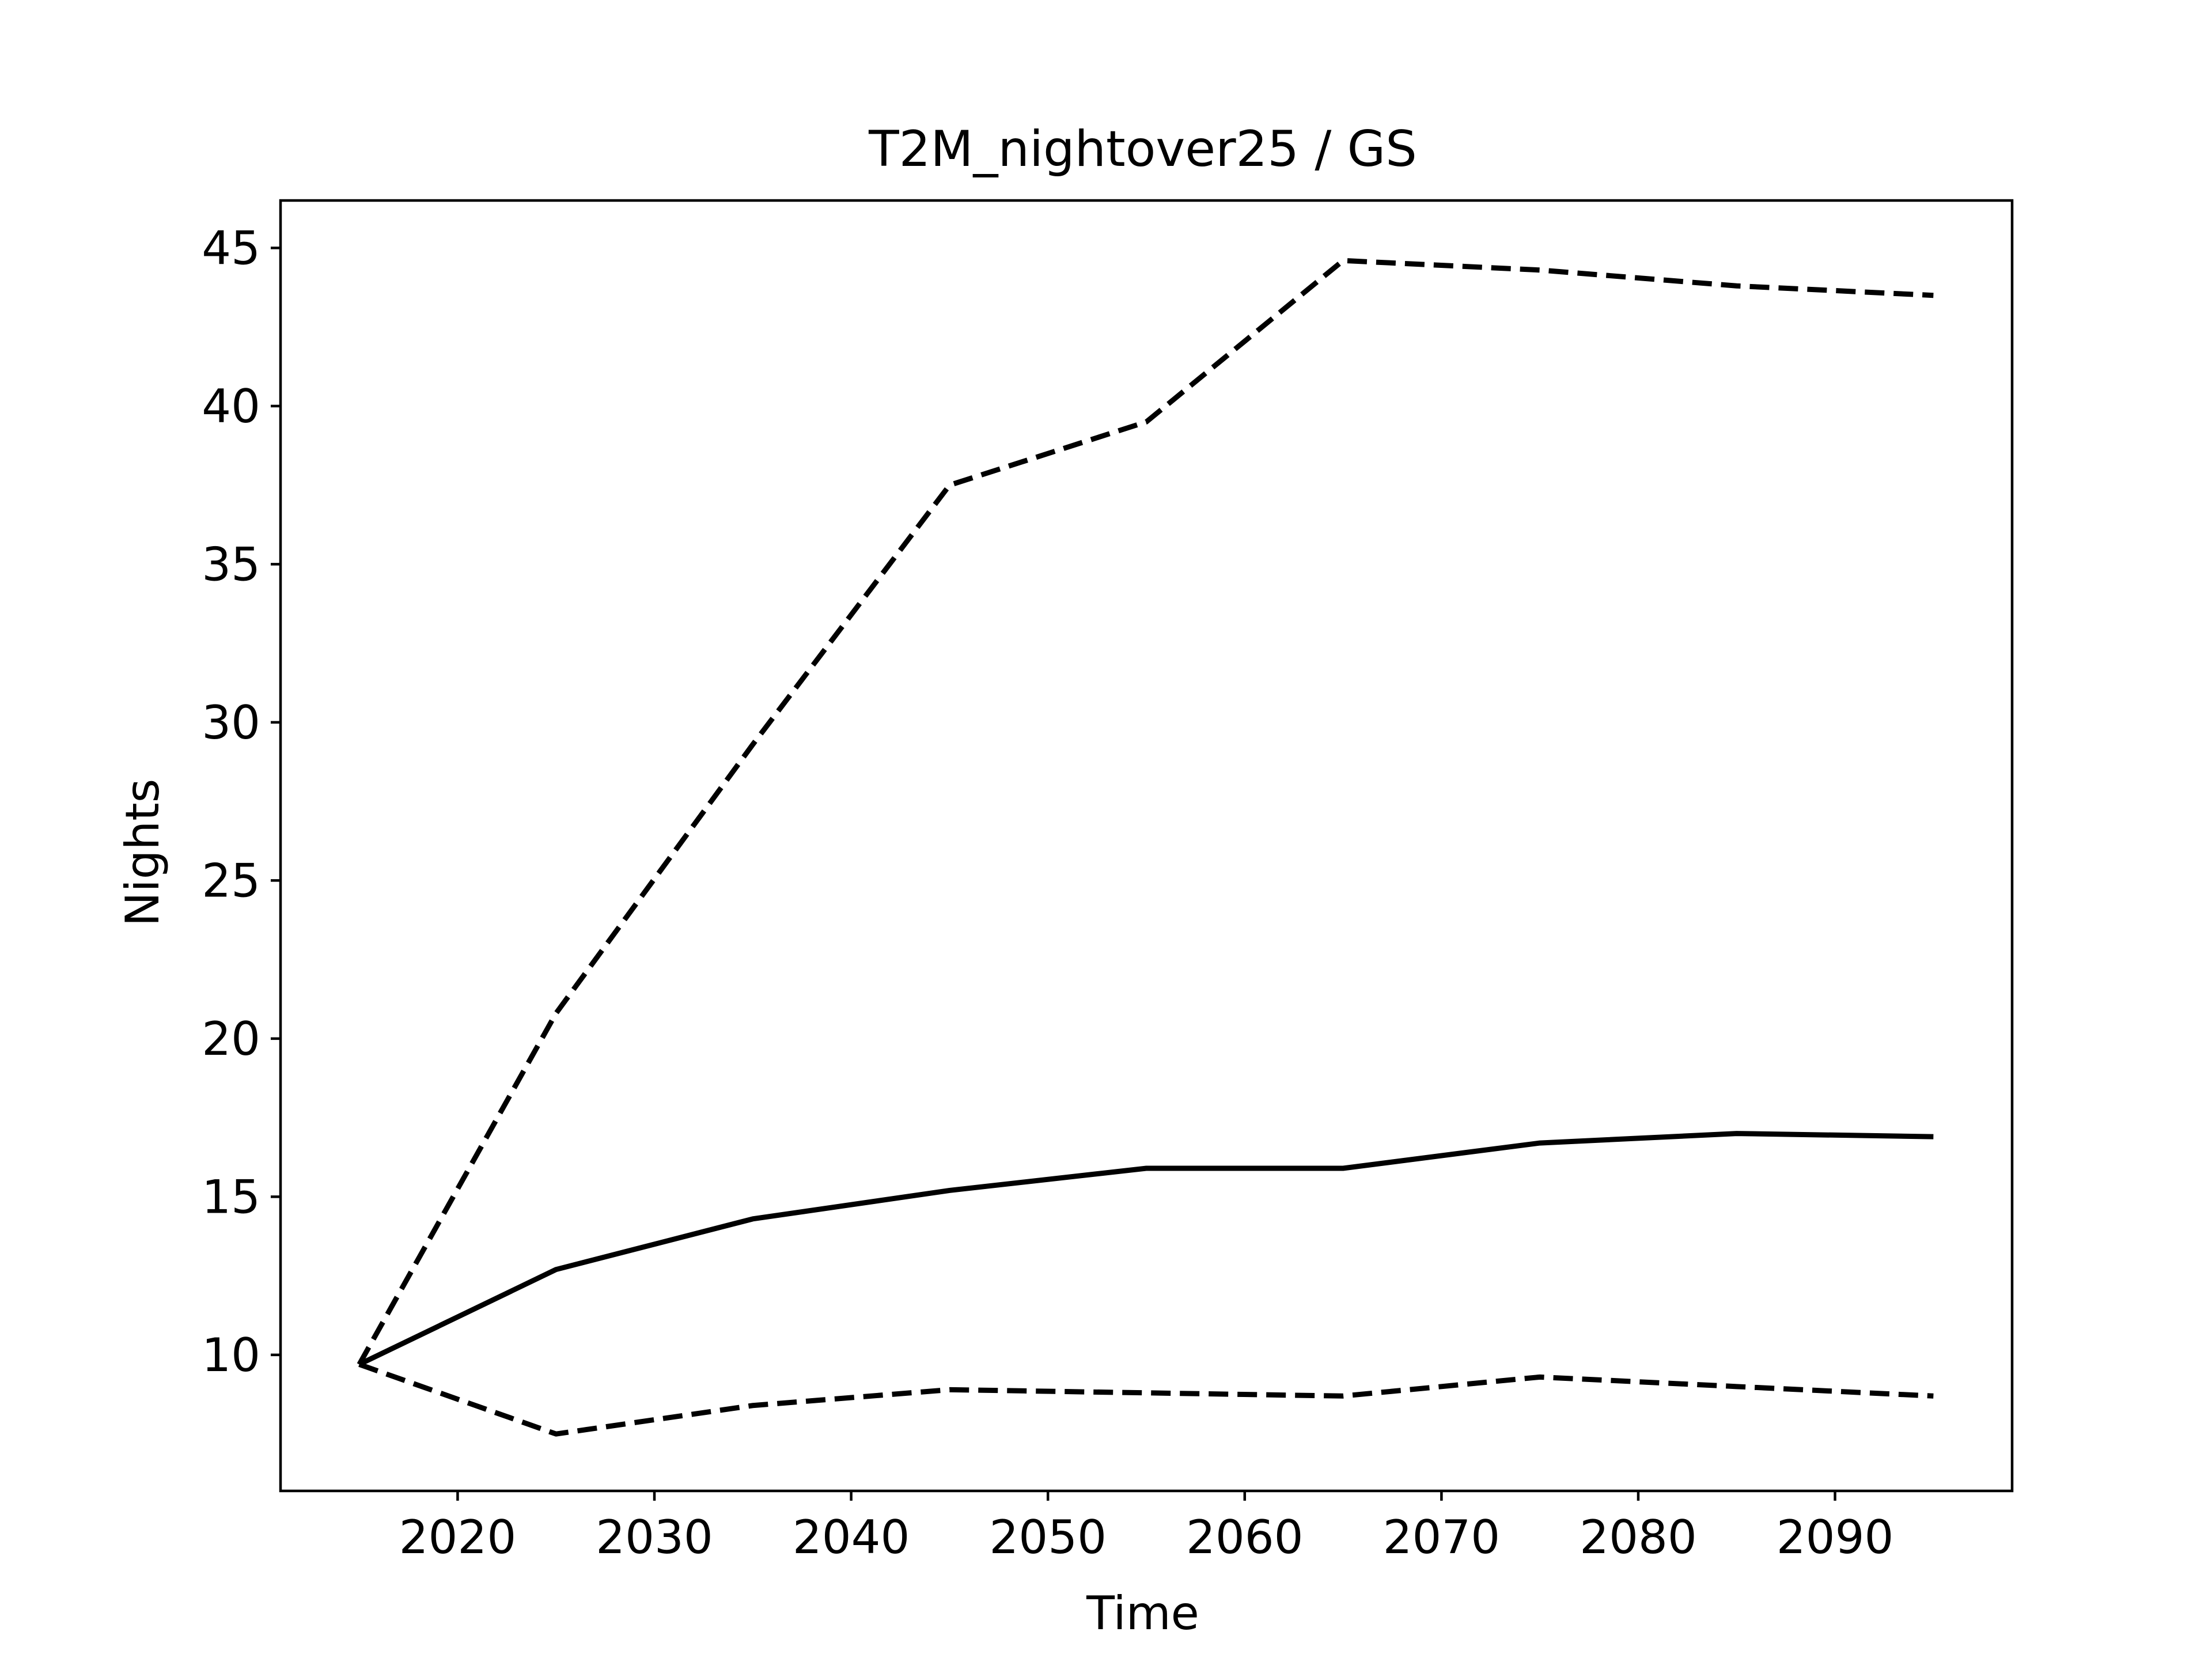 This screenshot has height=1662, width=2212. What do you see at coordinates (458, 1537) in the screenshot?
I see `x-tick-label: 2020` at bounding box center [458, 1537].